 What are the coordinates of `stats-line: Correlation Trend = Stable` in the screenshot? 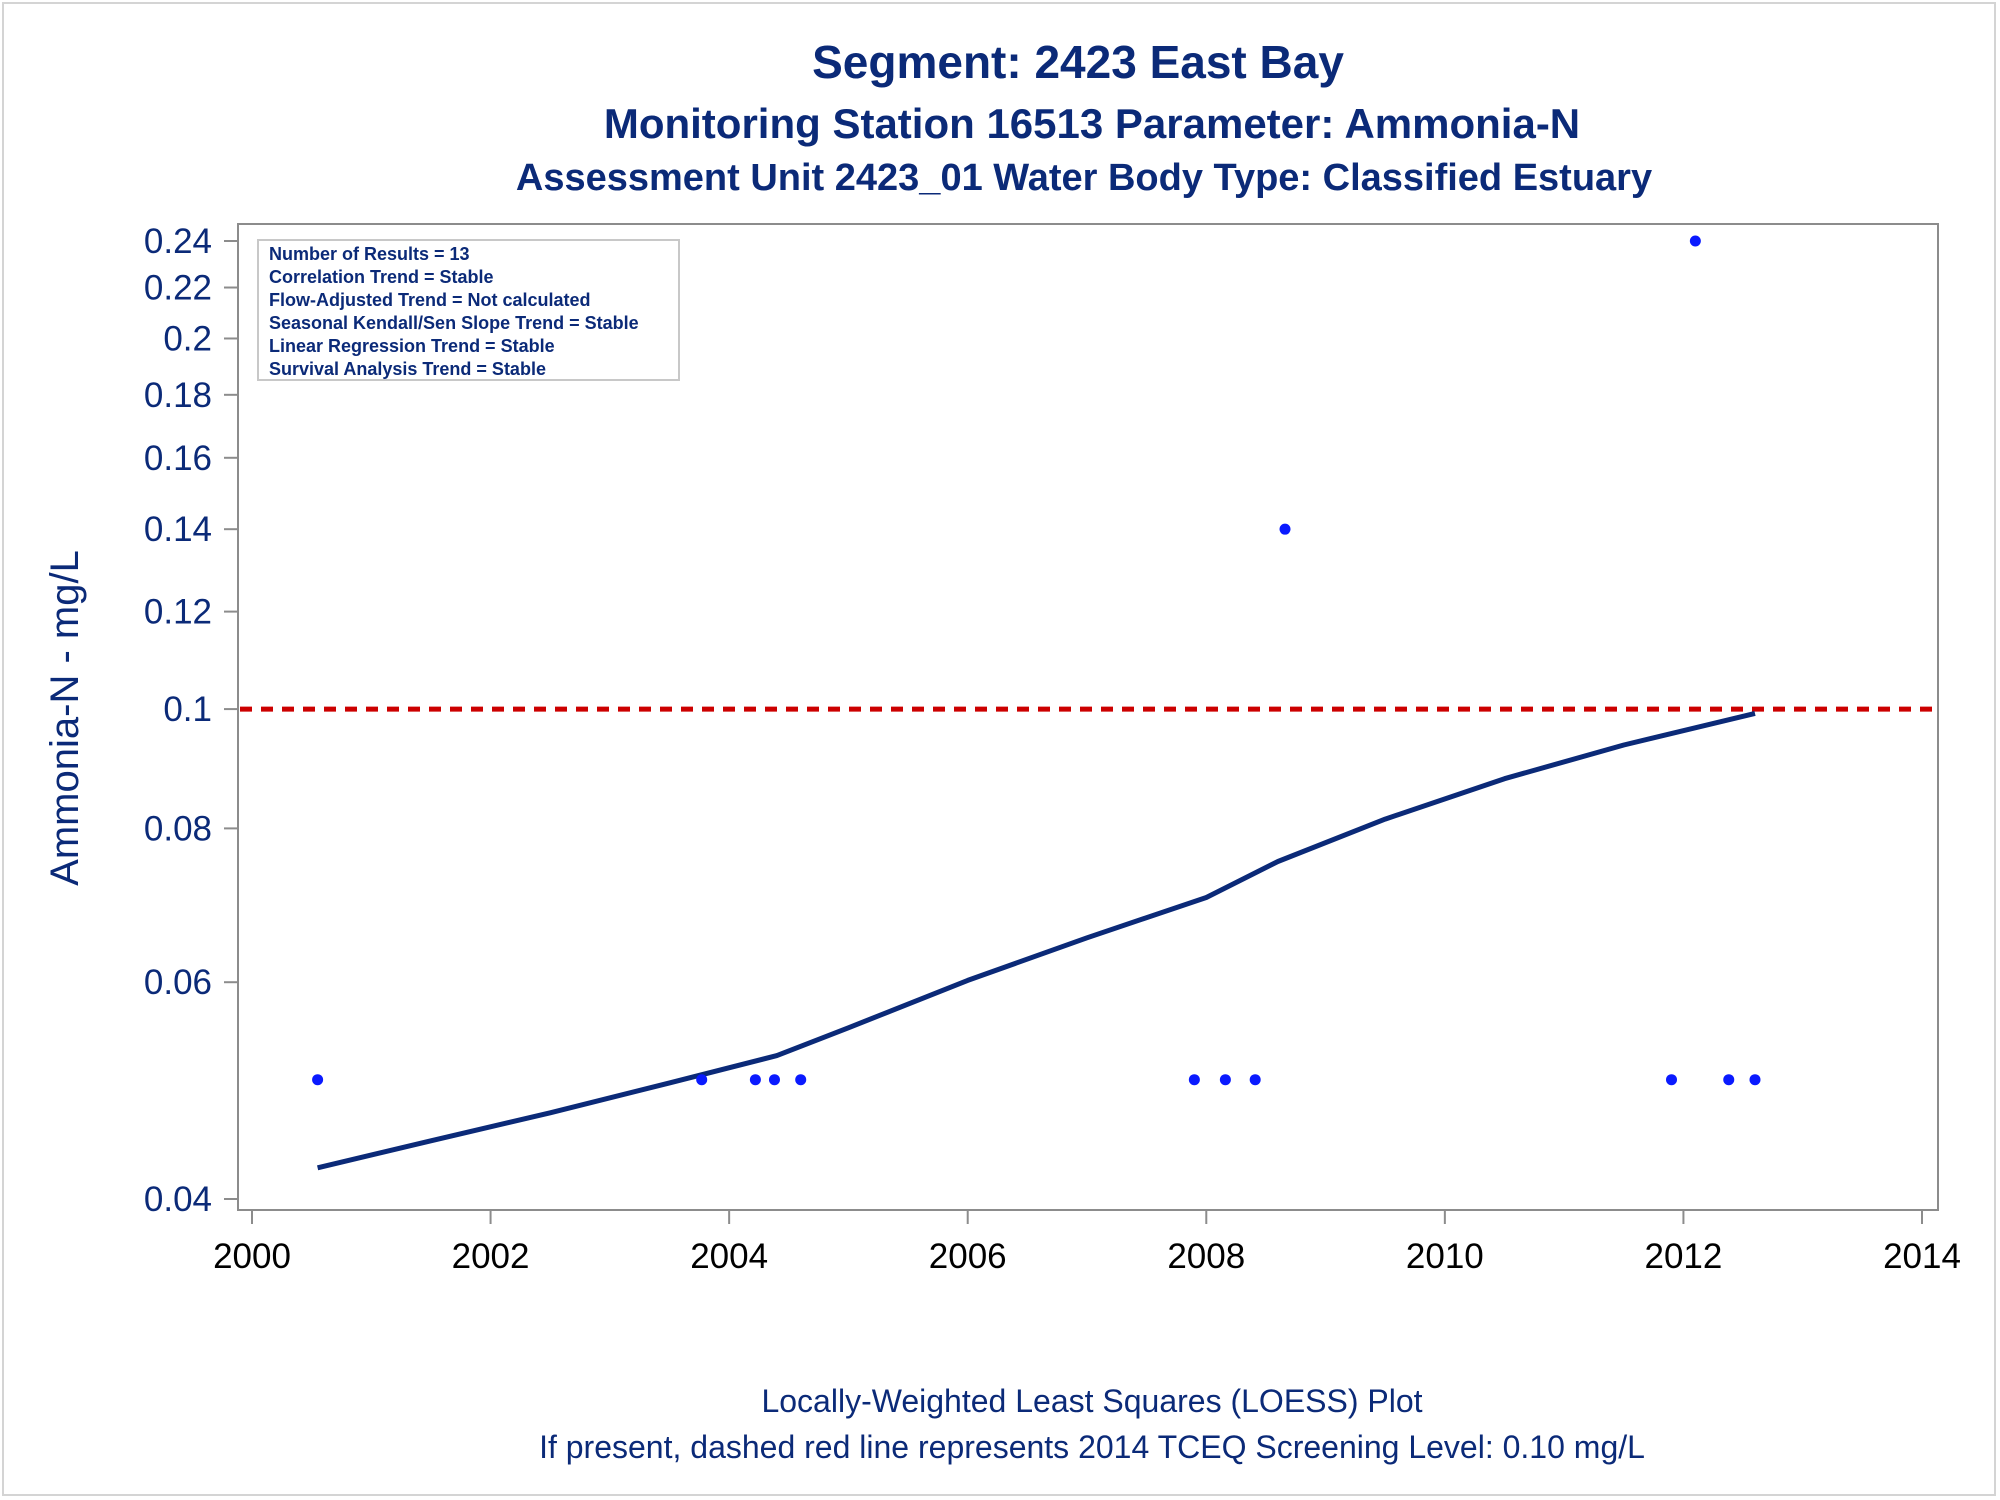 It's located at (381, 277).